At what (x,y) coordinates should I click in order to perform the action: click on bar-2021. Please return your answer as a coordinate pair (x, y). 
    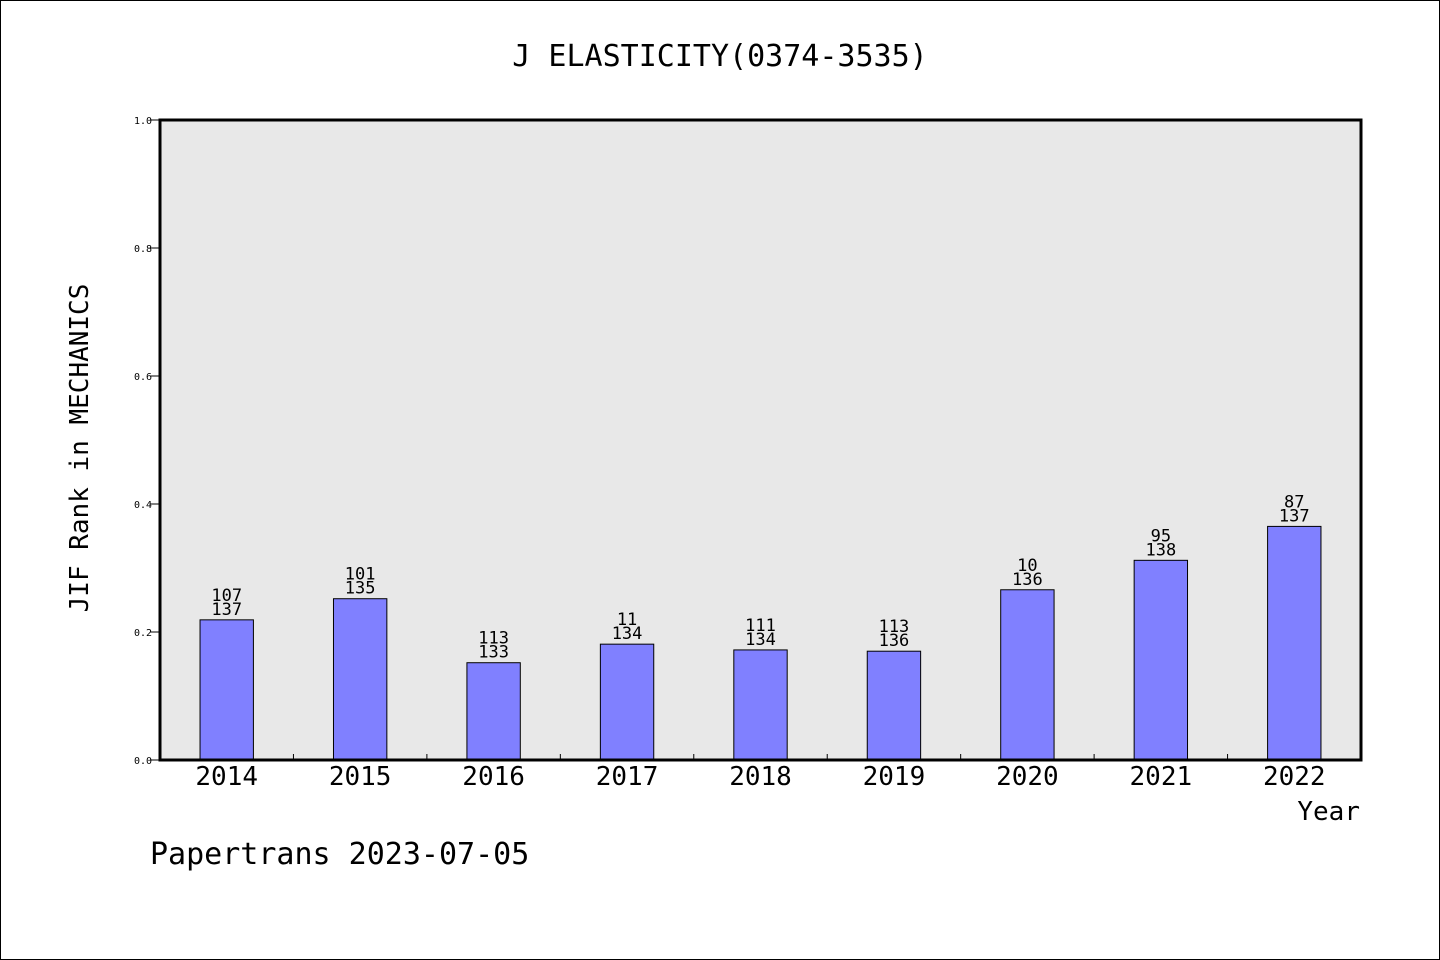
    Looking at the image, I should click on (1161, 660).